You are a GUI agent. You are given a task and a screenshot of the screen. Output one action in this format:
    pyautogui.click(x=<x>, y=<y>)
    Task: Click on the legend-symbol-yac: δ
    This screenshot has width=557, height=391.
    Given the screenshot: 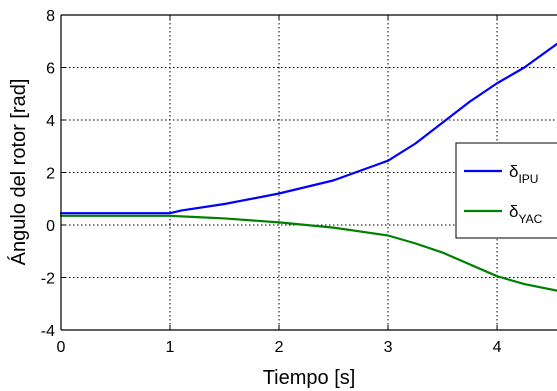 What is the action you would take?
    pyautogui.click(x=513, y=211)
    